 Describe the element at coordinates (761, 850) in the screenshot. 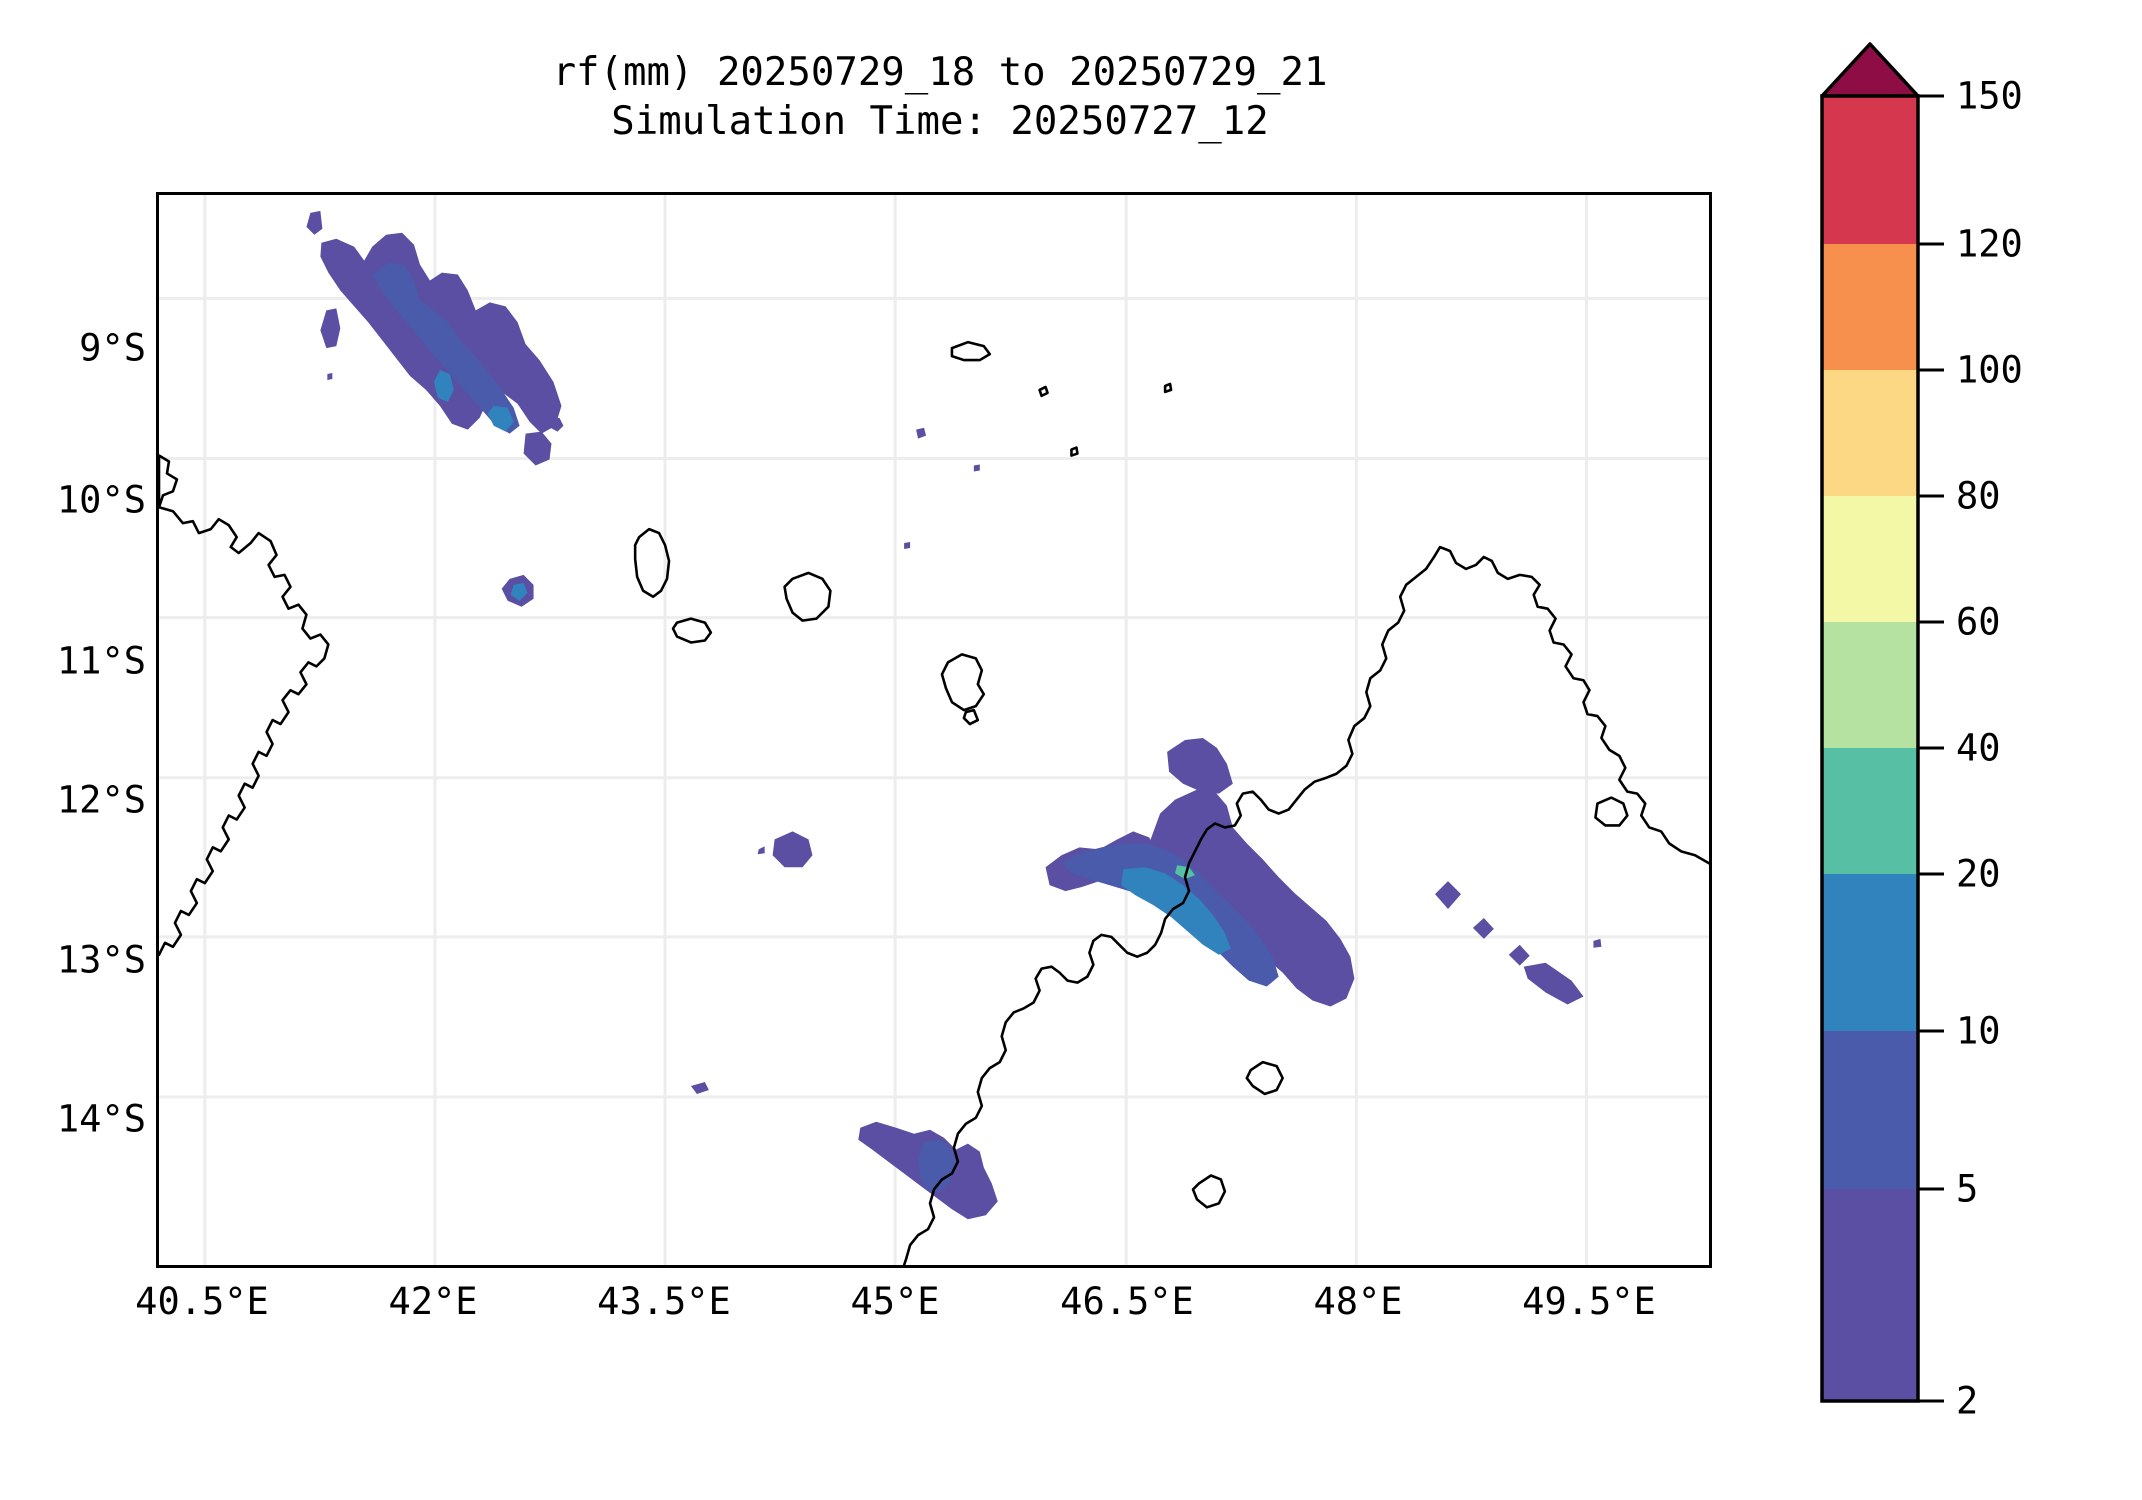

I see `rainfall-speck-west` at that location.